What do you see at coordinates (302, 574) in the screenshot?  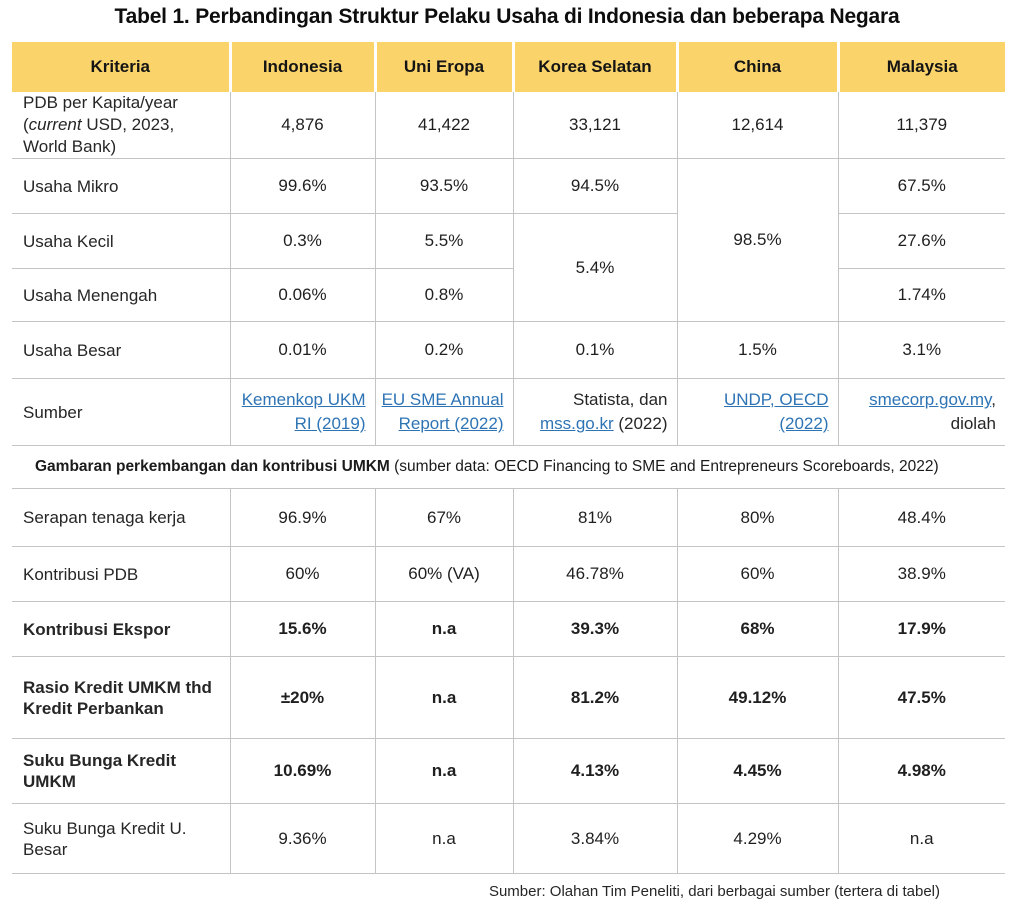 I see `cell-kontribusi-pdb-indonesia: 60%` at bounding box center [302, 574].